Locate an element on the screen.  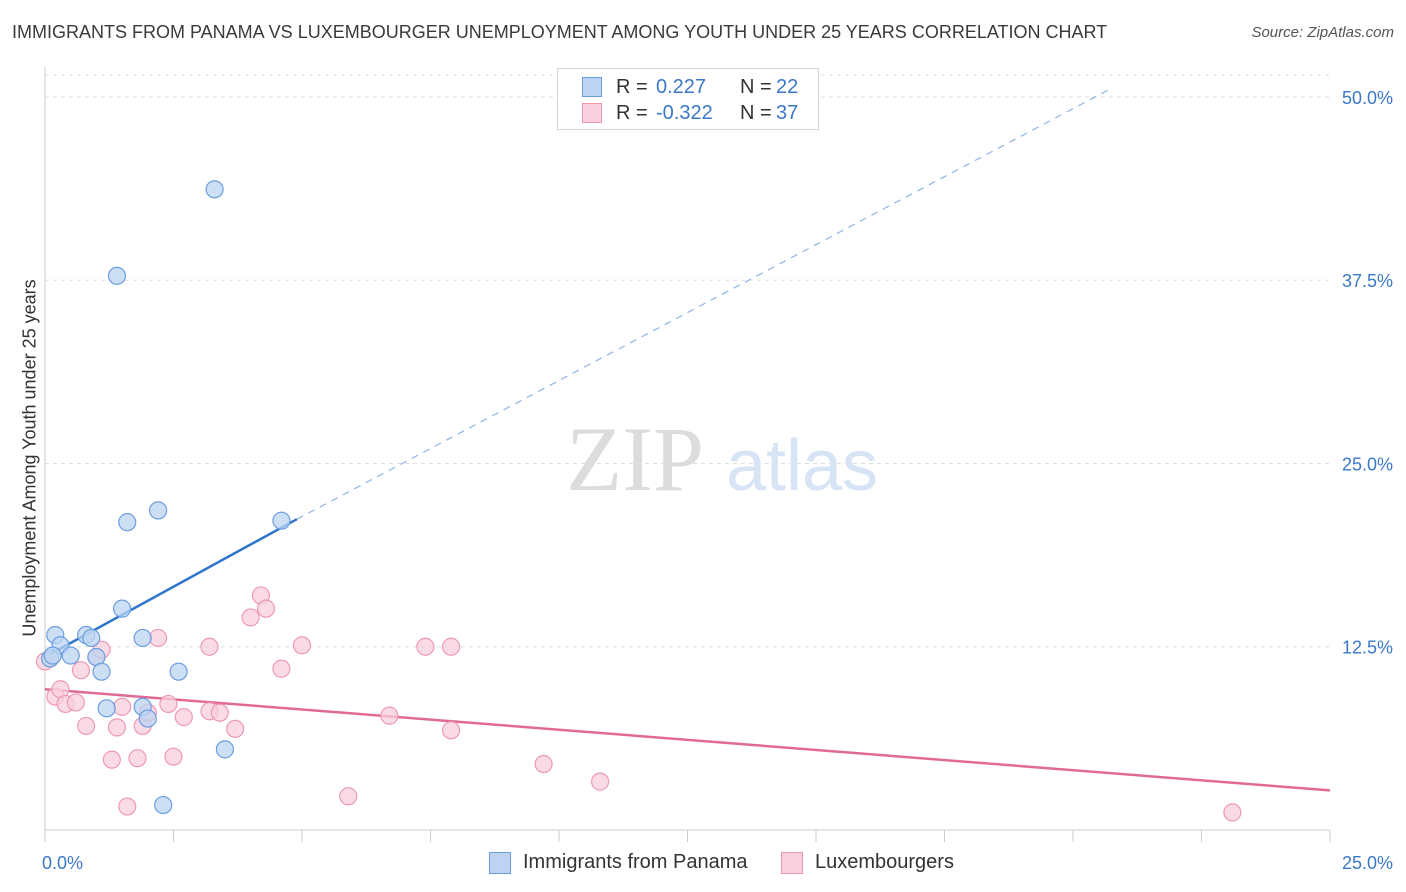
watermark-zip: ZIP is located at coordinates (635, 459).